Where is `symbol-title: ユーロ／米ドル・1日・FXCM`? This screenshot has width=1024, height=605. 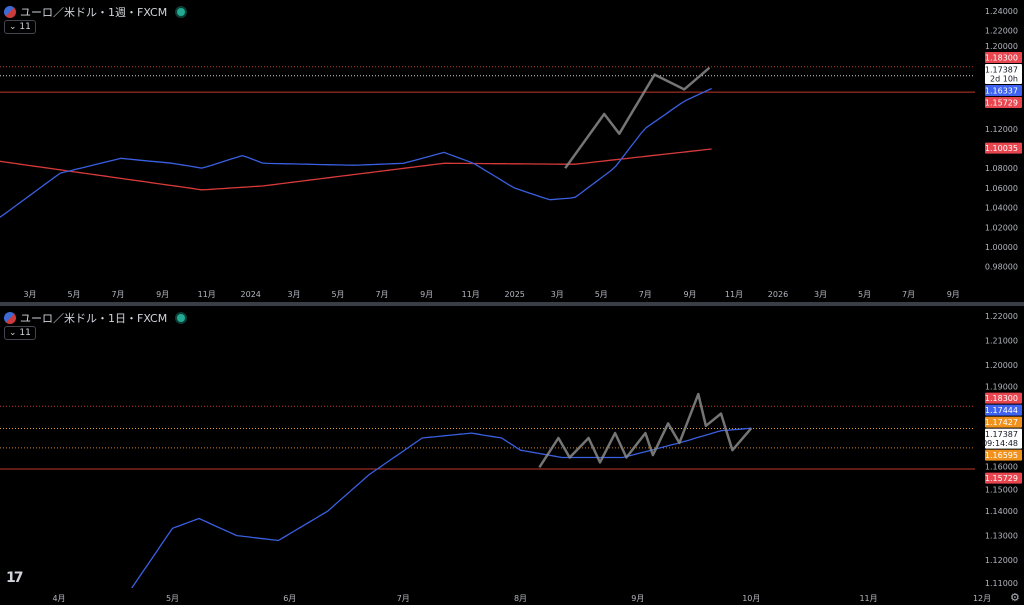
symbol-title: ユーロ／米ドル・1日・FXCM is located at coordinates (94, 318).